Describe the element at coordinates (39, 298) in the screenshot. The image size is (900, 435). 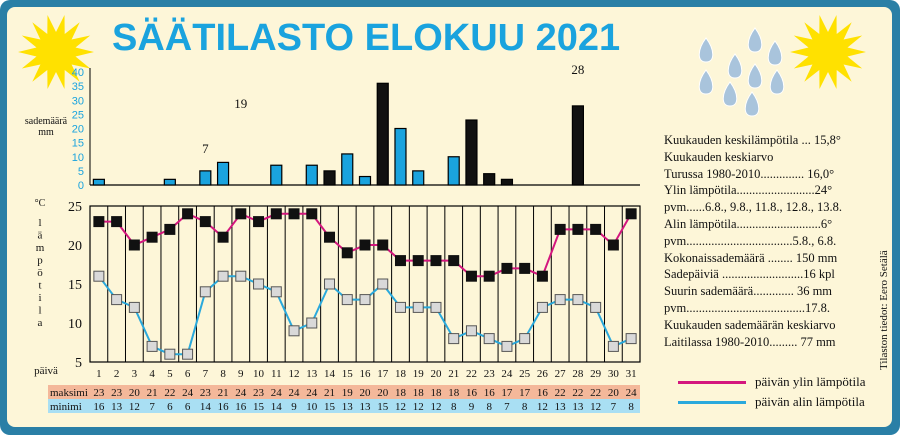
I see `temp-axis-letter: i` at that location.